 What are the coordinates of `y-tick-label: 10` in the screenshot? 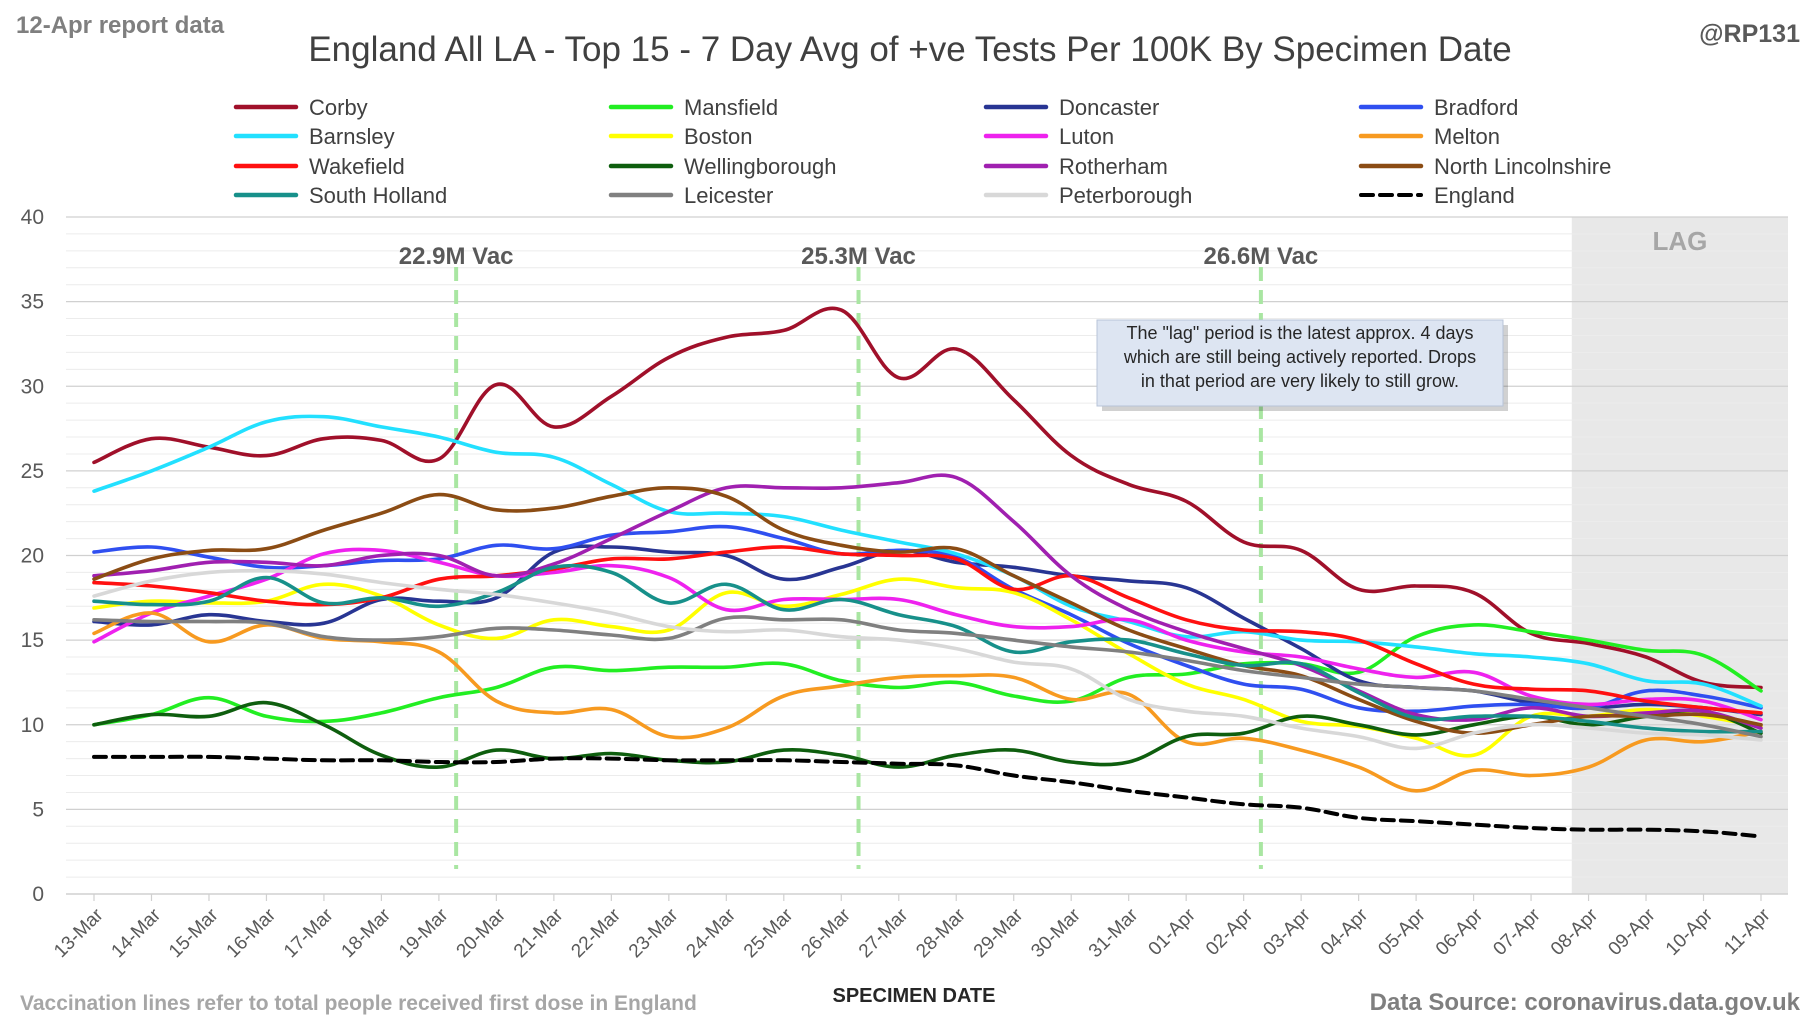 It's located at (32, 725).